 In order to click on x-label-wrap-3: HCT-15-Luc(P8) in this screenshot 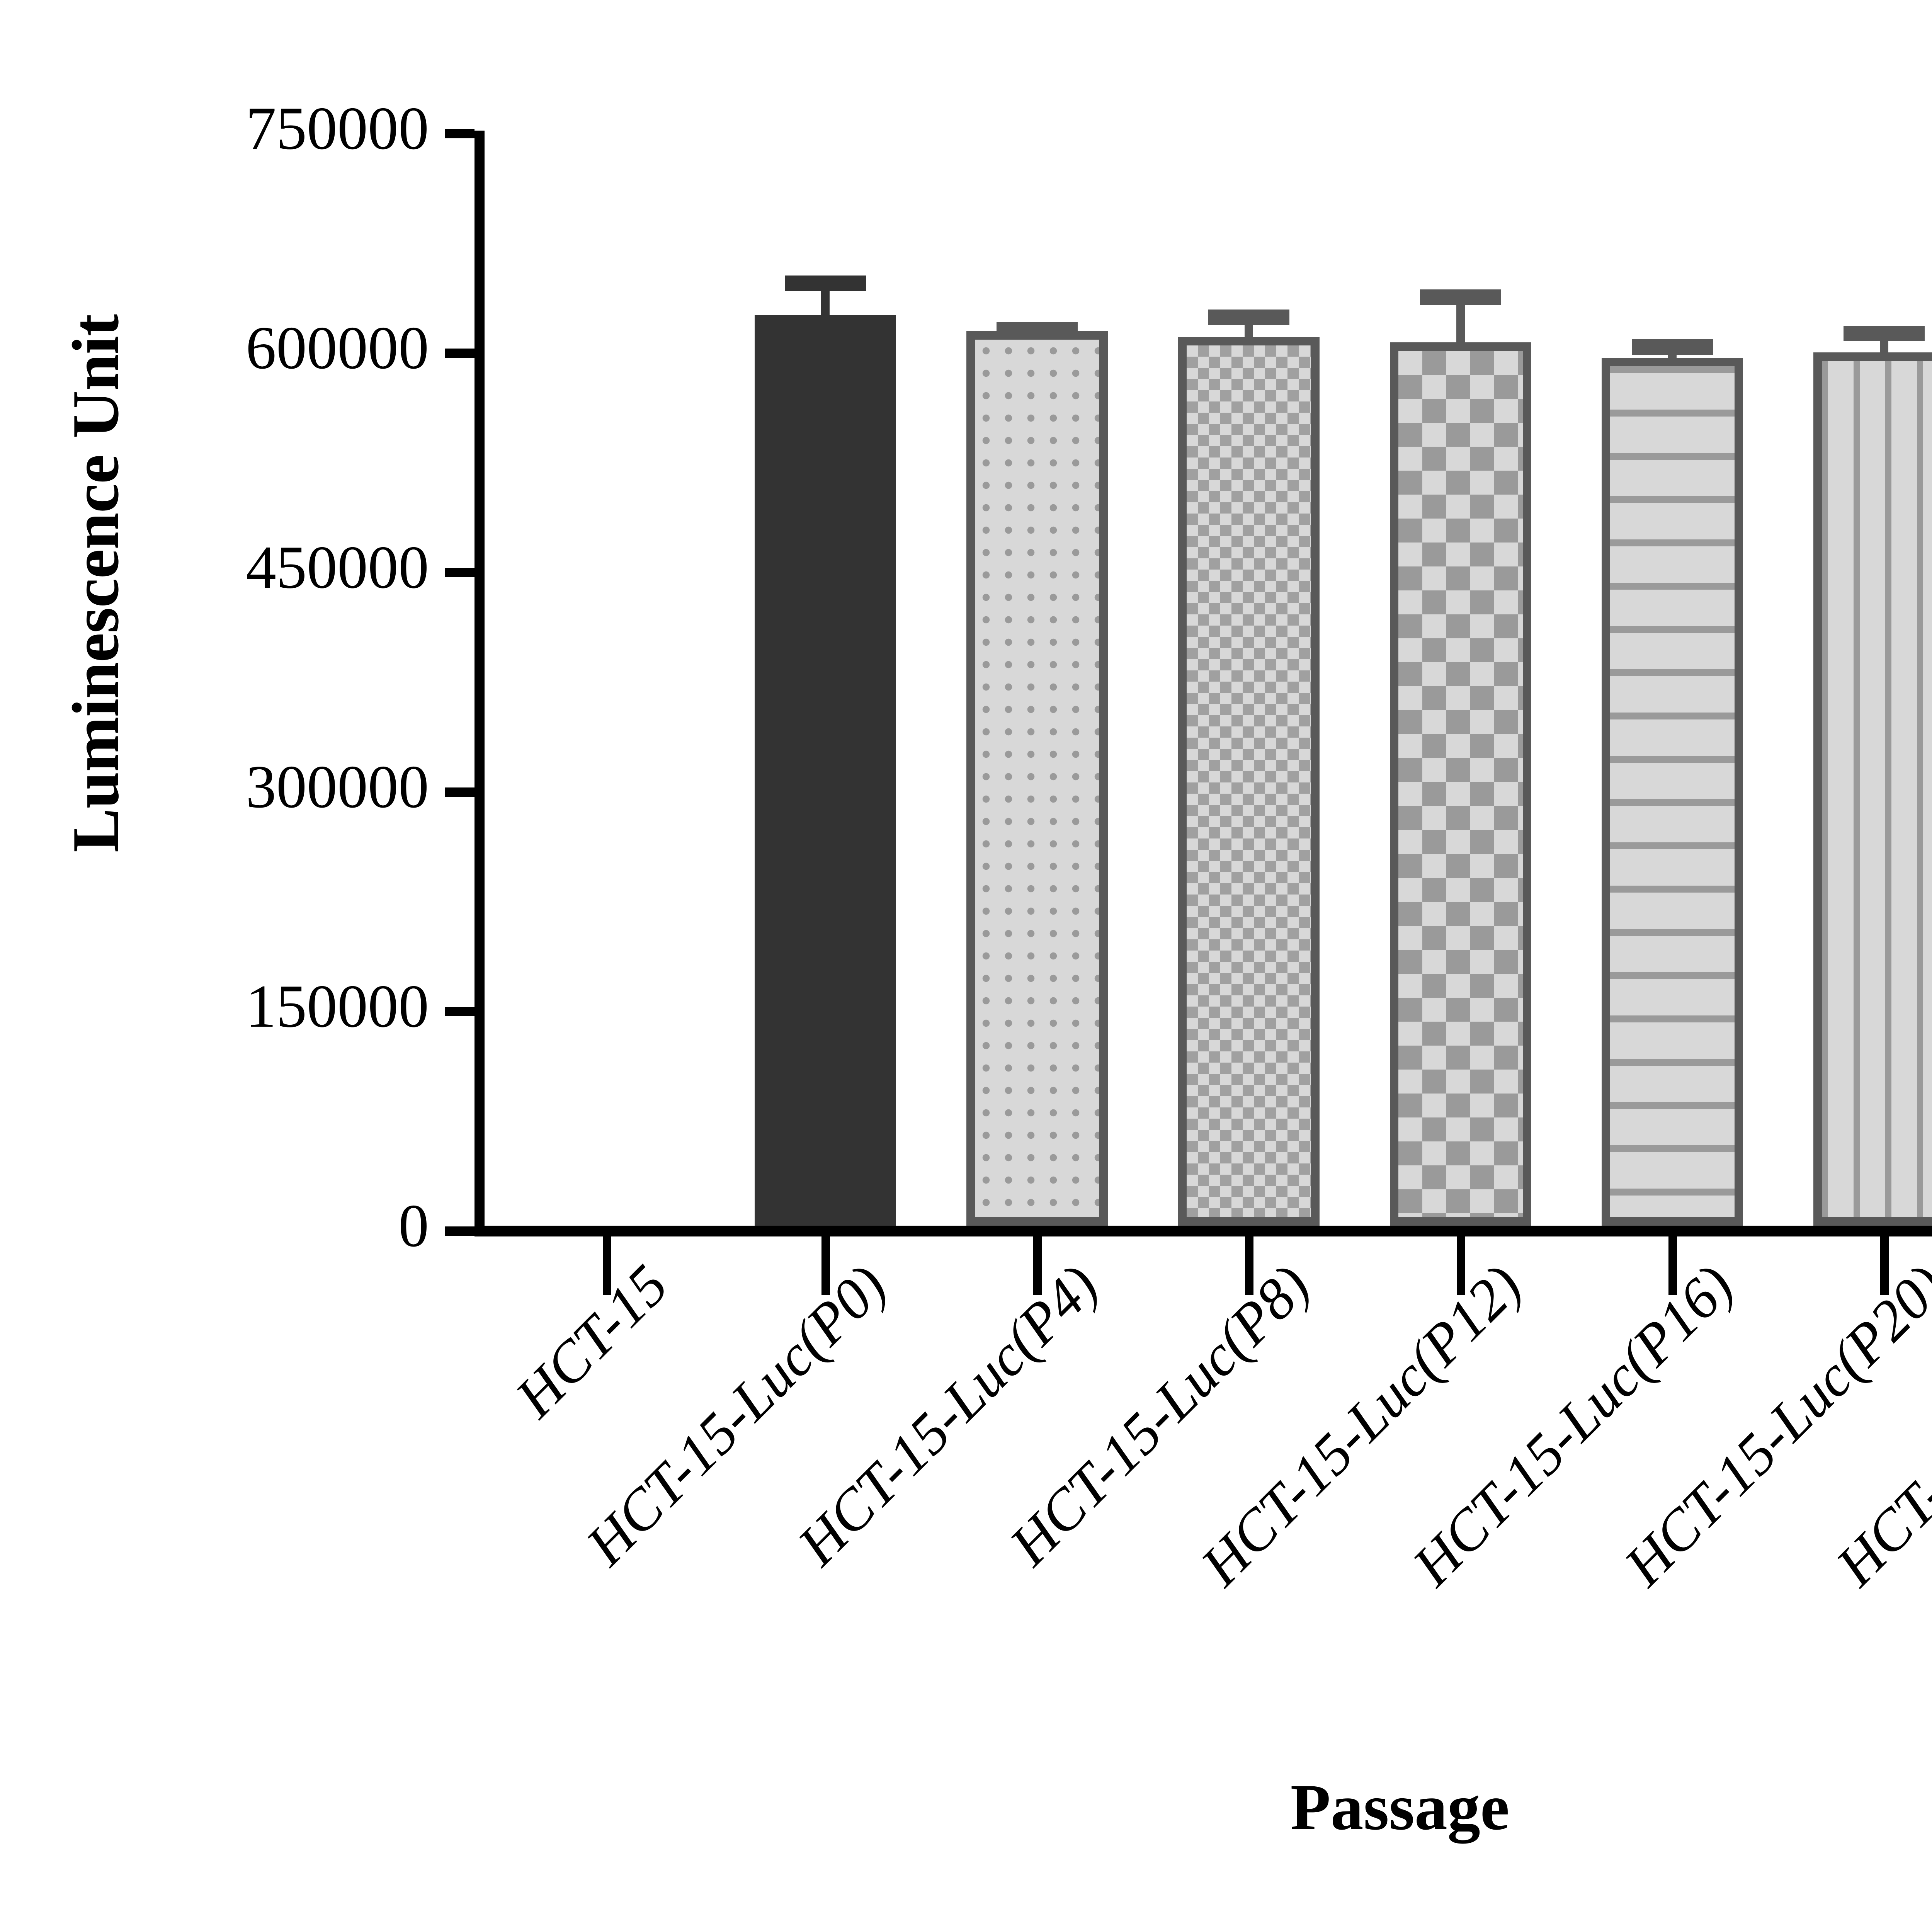, I will do `click(1159, 1414)`.